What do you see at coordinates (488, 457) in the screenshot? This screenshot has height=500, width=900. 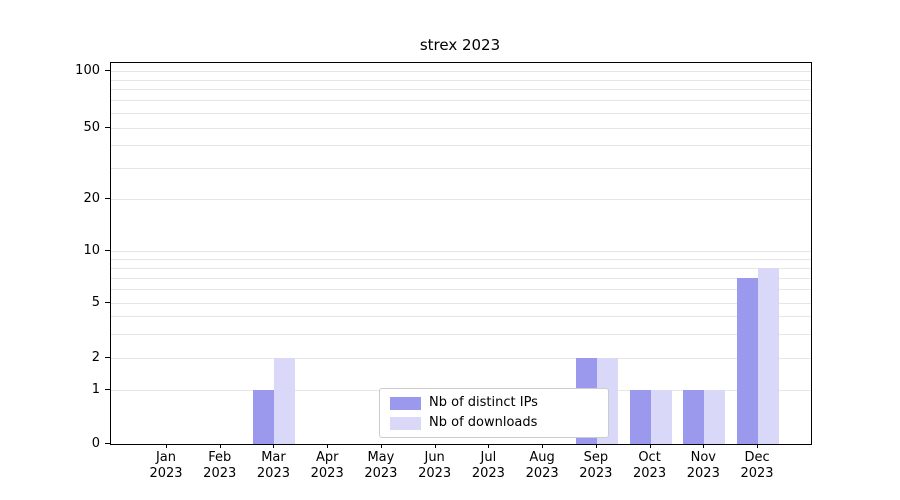 I see `x-tick-month: Jul` at bounding box center [488, 457].